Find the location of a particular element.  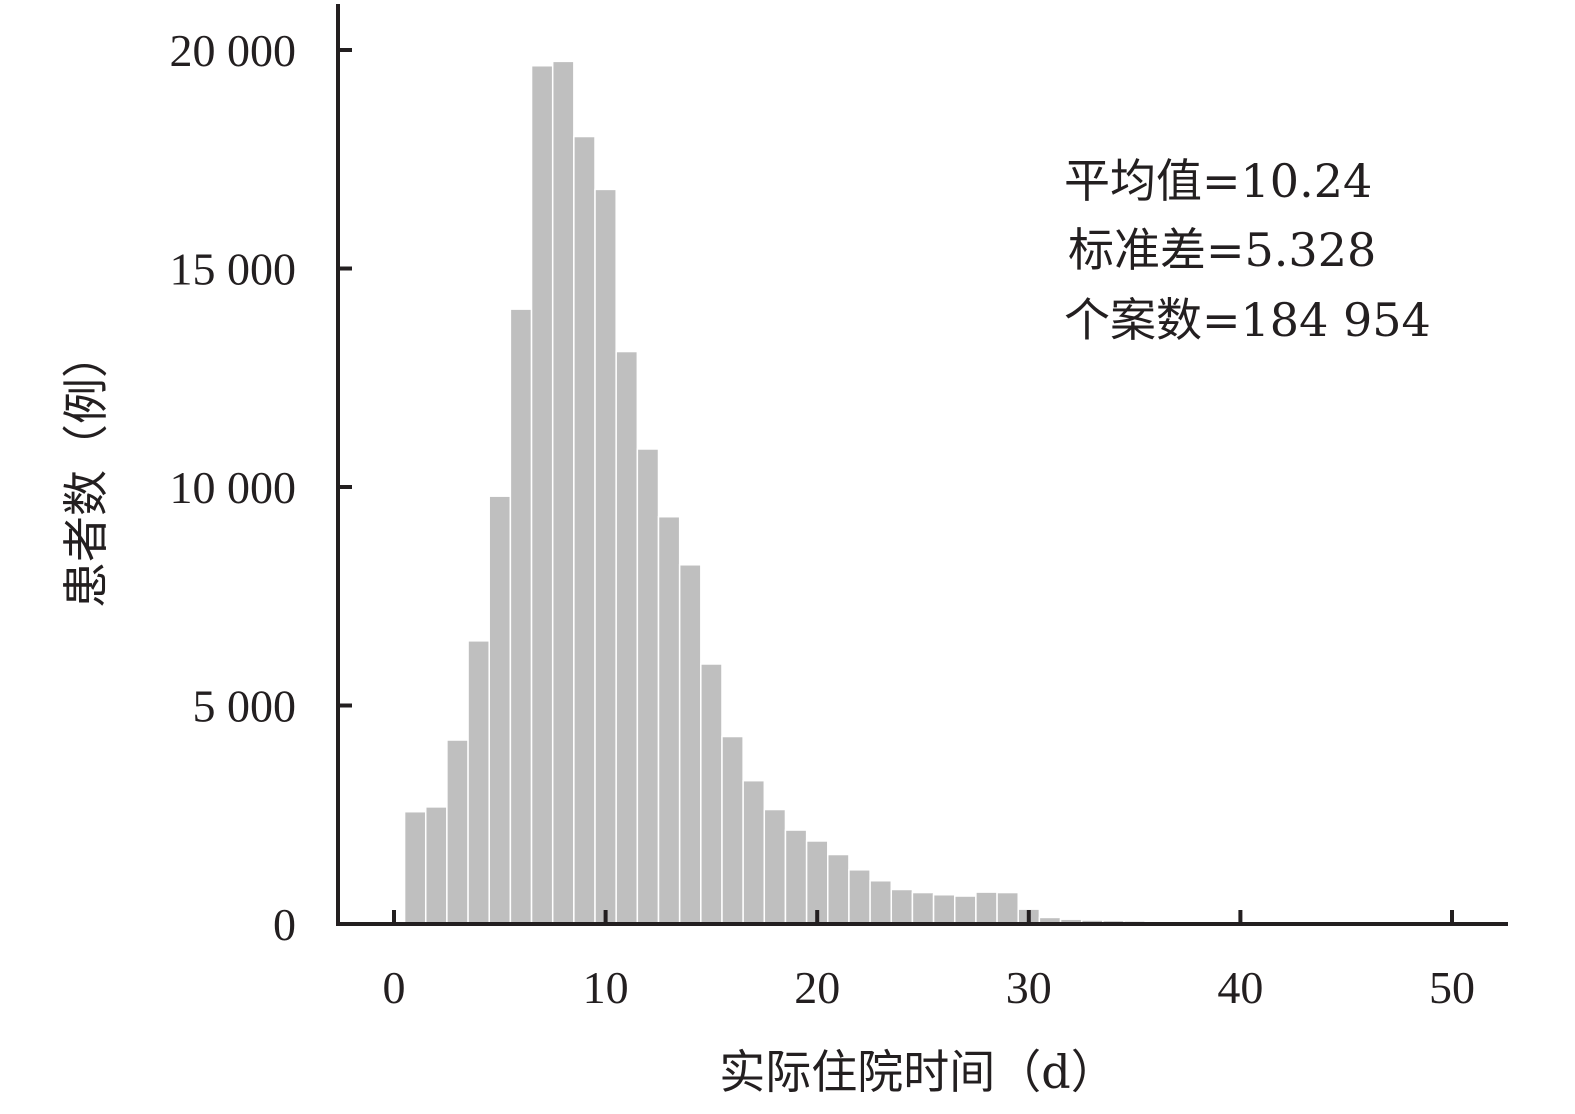

x-tick-label: 50 is located at coordinates (1452, 987).